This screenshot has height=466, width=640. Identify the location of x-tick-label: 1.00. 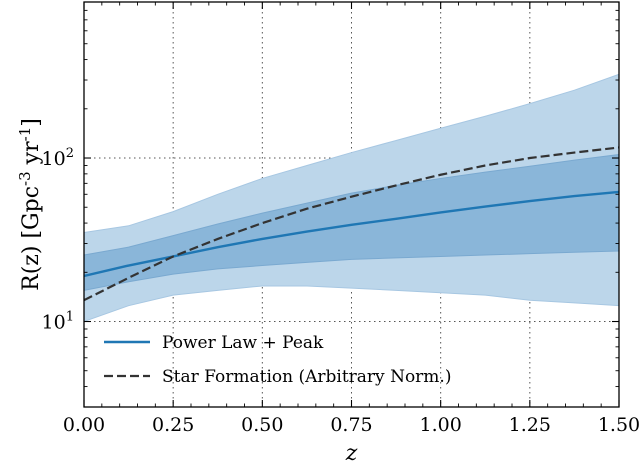
(441, 425).